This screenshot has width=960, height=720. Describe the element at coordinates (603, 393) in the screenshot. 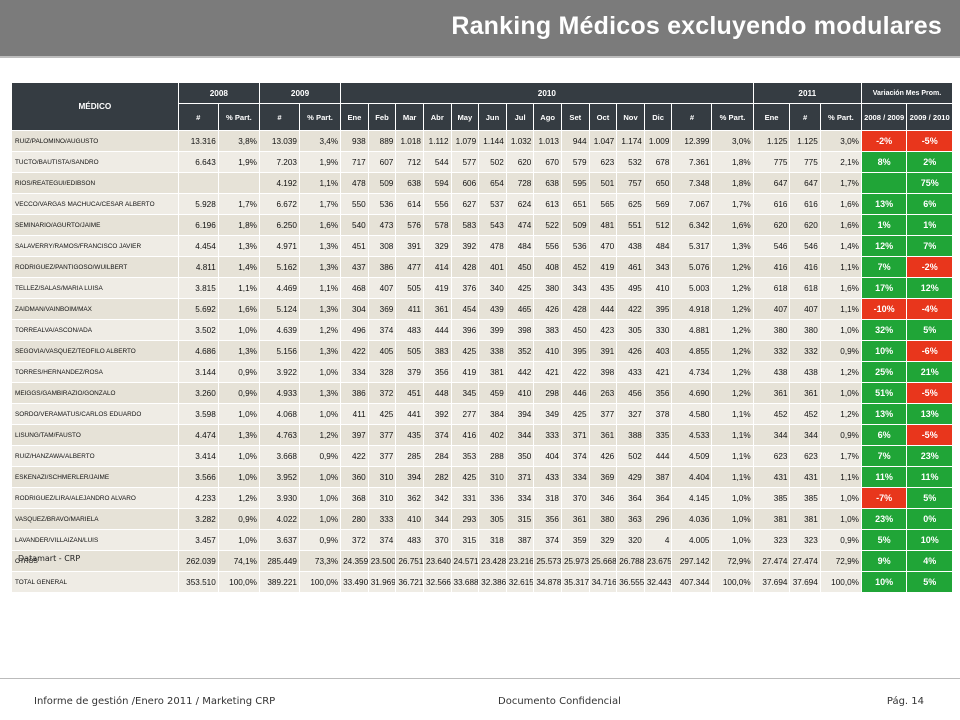

I see `cell-2010-month: 263` at that location.